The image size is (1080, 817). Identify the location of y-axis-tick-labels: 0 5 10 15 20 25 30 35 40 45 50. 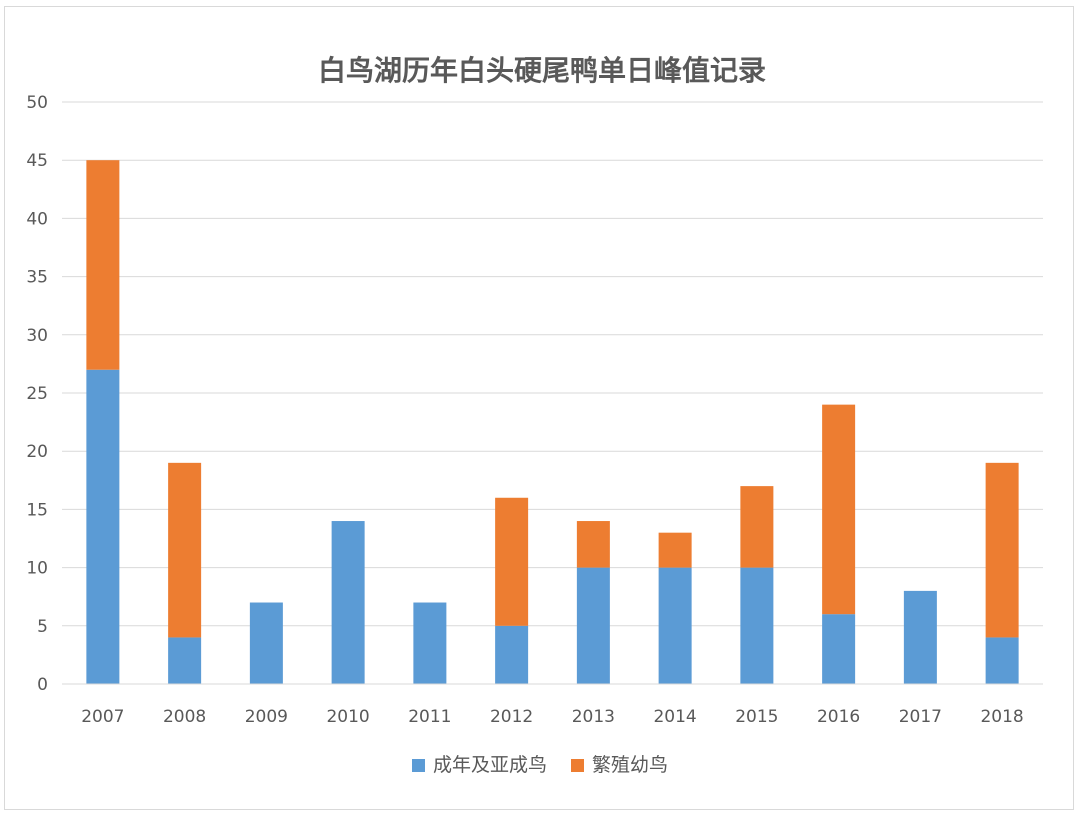
(37, 394).